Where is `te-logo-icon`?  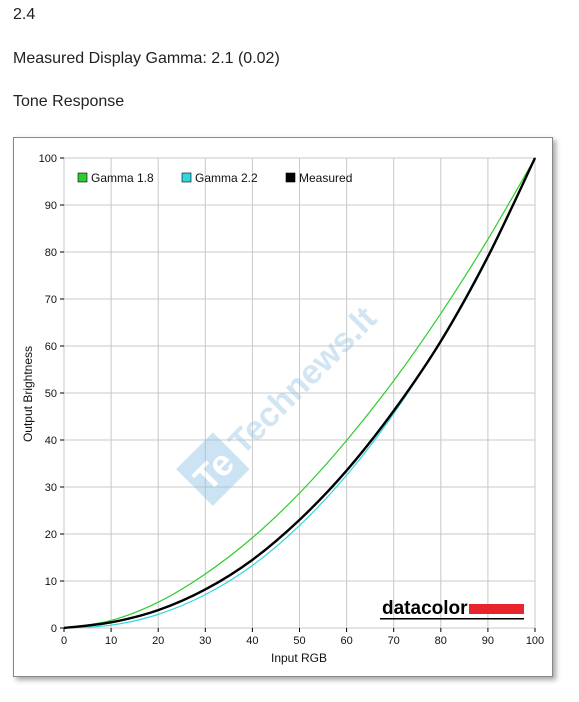
te-logo-icon is located at coordinates (213, 469).